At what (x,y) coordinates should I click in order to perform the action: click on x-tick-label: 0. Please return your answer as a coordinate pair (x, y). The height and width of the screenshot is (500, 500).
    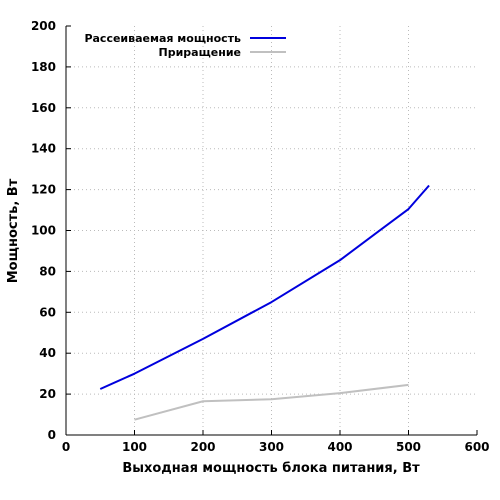
    Looking at the image, I should click on (66, 447).